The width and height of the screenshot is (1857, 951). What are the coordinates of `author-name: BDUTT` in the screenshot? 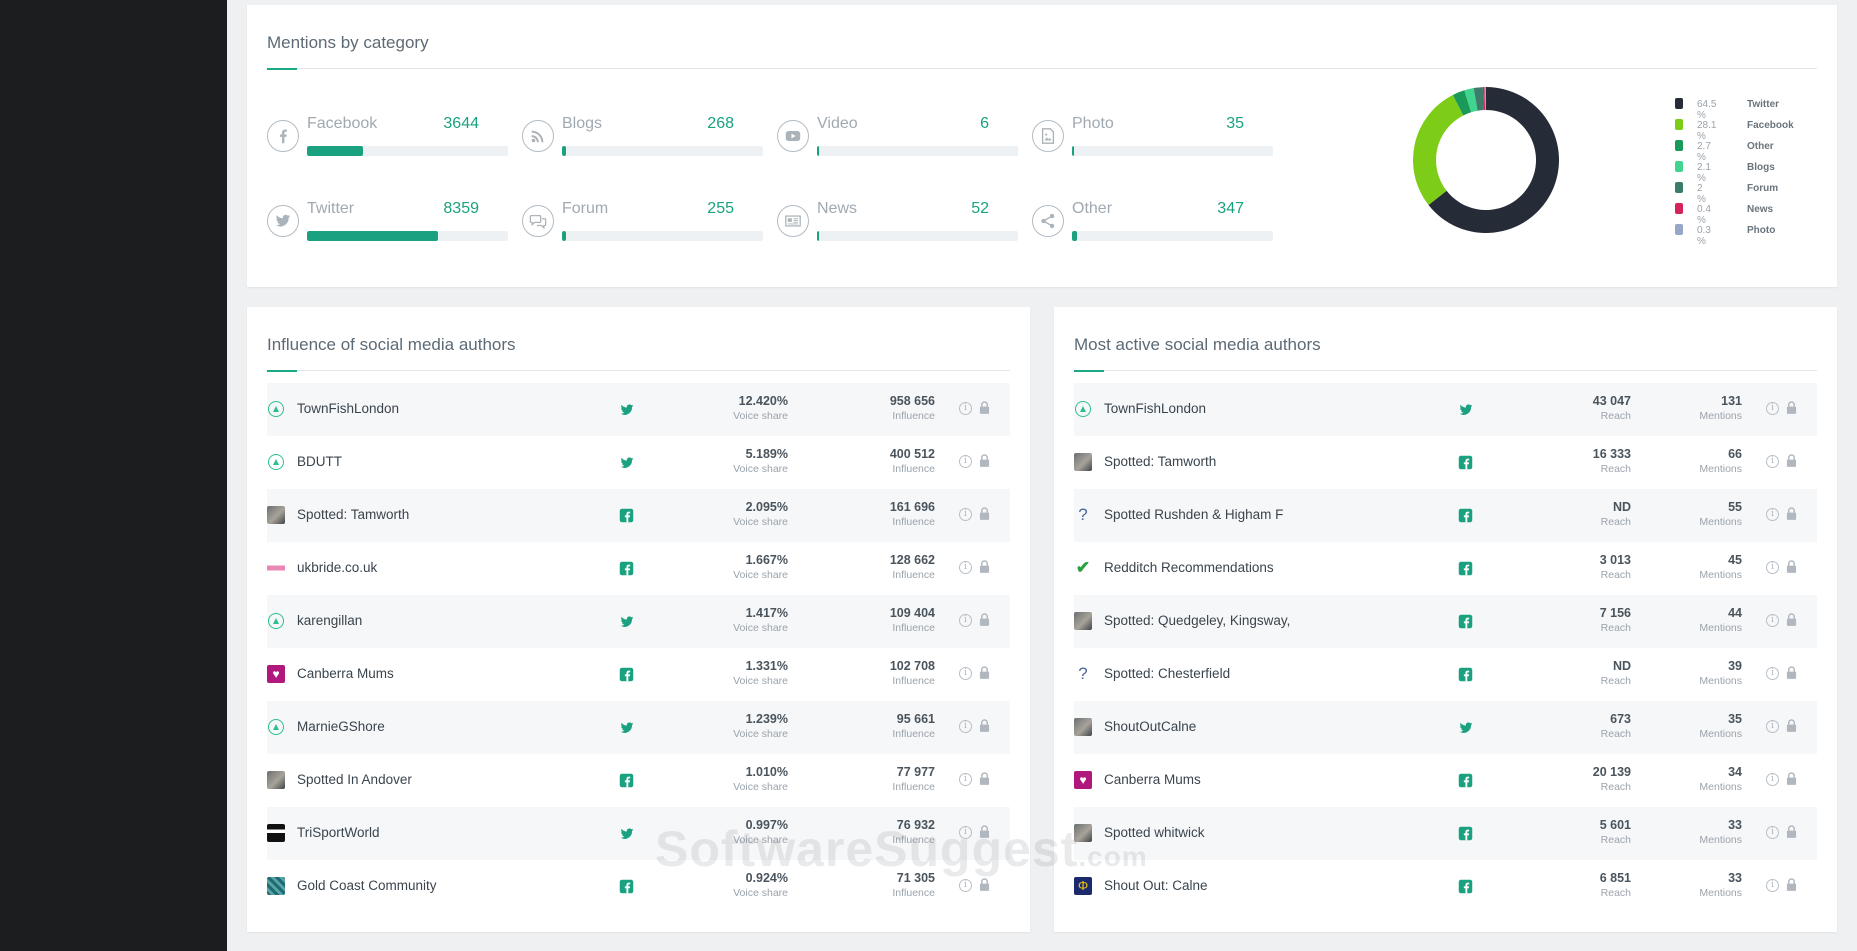 It's located at (319, 461).